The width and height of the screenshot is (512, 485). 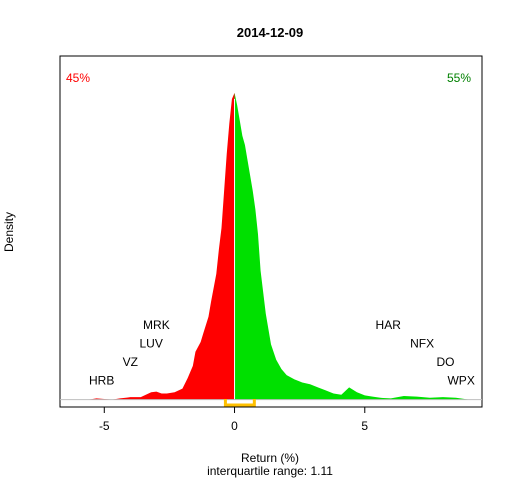 What do you see at coordinates (460, 380) in the screenshot?
I see `ticker-annotation: WPX` at bounding box center [460, 380].